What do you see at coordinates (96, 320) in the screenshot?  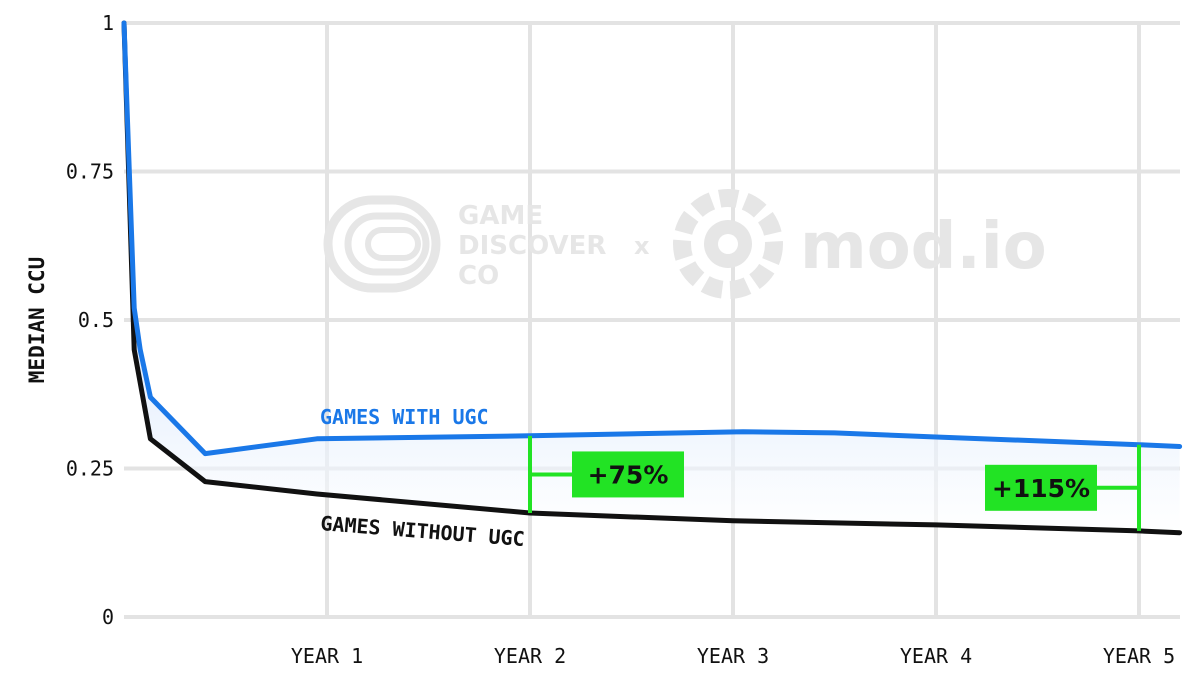 I see `y-tick-label: 0.5` at bounding box center [96, 320].